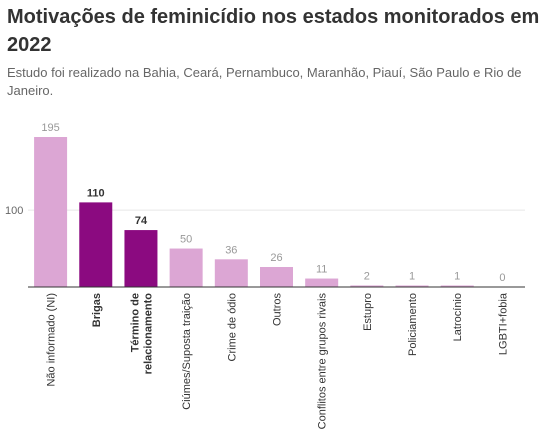  I want to click on data-label-2: 74, so click(141, 221).